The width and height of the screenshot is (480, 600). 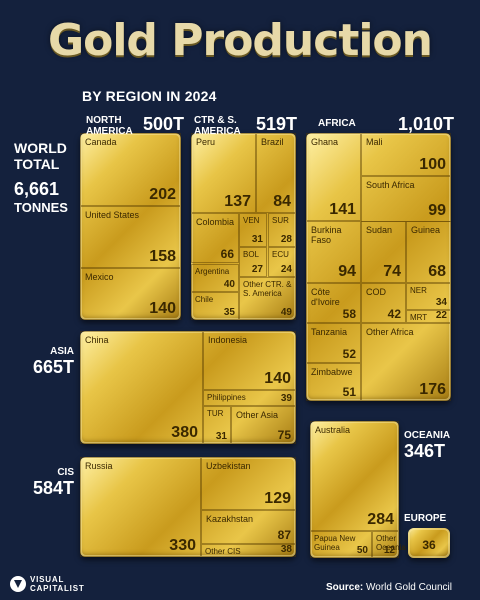 What do you see at coordinates (249, 398) in the screenshot?
I see `country-cell-philippines: Philippines 39` at bounding box center [249, 398].